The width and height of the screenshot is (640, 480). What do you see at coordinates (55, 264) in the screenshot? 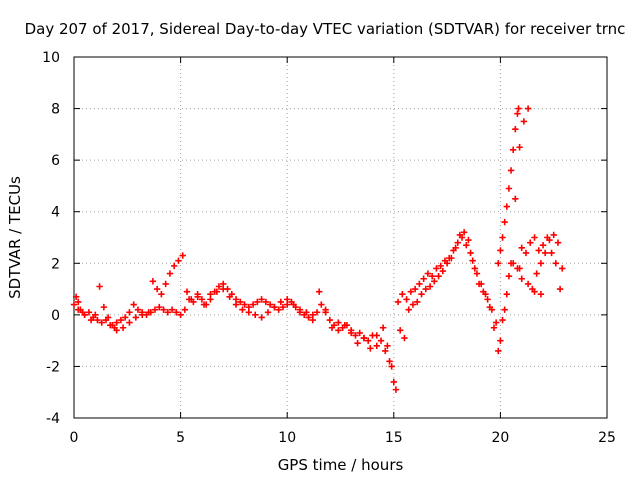
I see `y-tick-label: 2` at bounding box center [55, 264].